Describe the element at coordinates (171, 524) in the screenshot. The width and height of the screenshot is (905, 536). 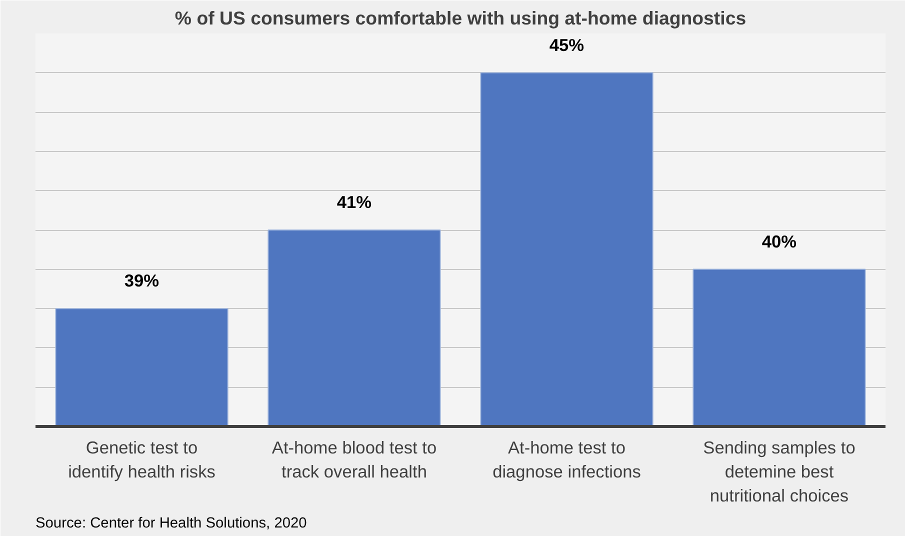
I see `source-note: Source: Center for Health Solutions, 2020` at that location.